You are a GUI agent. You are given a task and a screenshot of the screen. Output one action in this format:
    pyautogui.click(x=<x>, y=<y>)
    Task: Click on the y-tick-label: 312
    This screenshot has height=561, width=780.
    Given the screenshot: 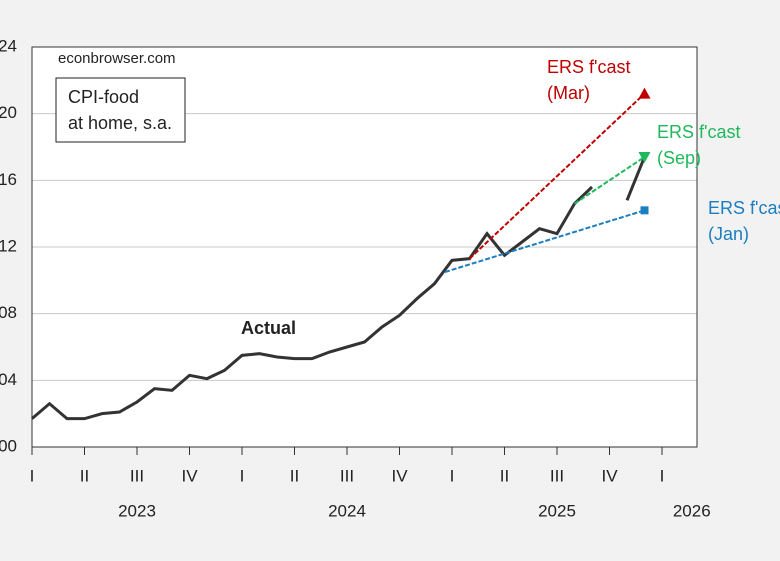 What is the action you would take?
    pyautogui.click(x=8, y=245)
    